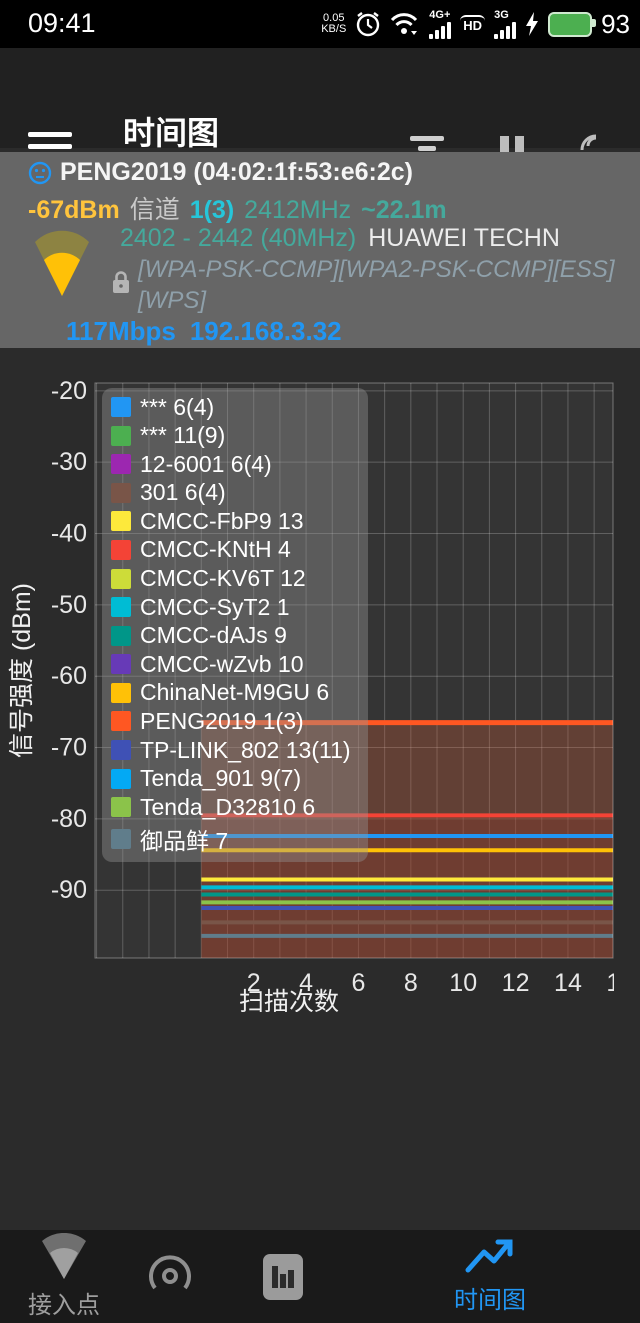 Image resolution: width=640 pixels, height=1323 pixels. What do you see at coordinates (245, 749) in the screenshot?
I see `legend-label: TP-LINK_802 13(11)` at bounding box center [245, 749].